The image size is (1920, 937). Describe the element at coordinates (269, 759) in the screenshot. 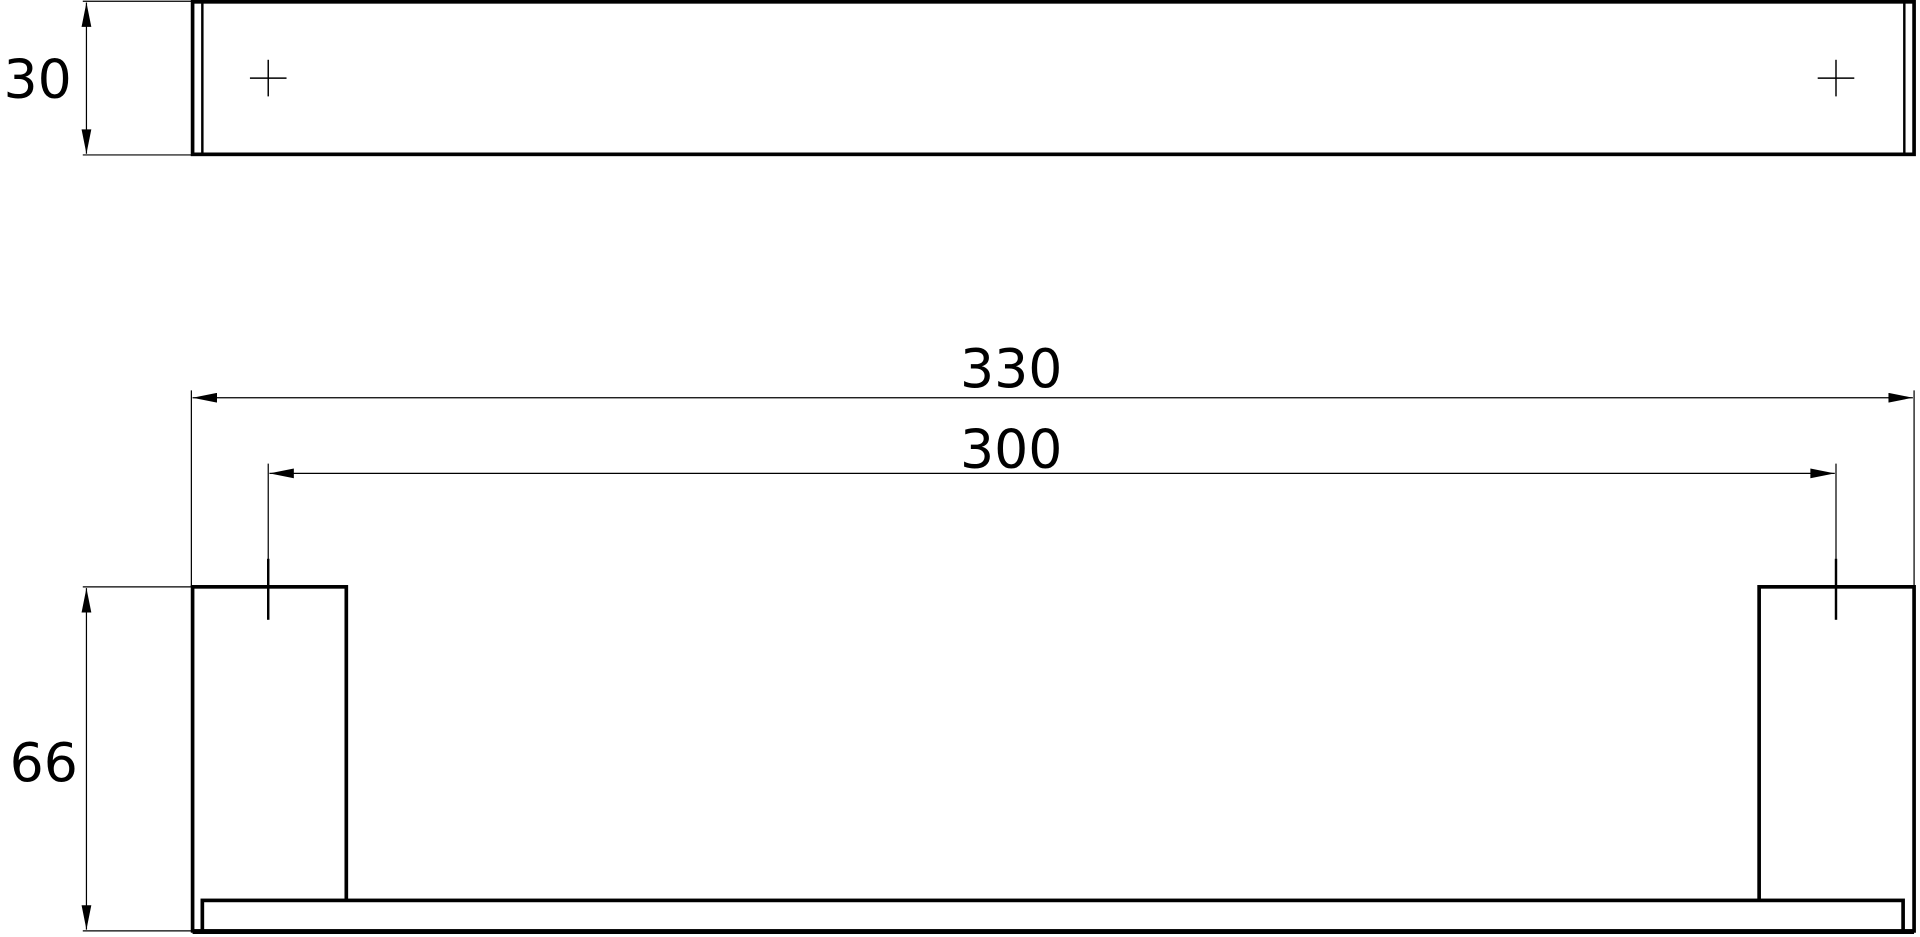

I see `left-bracket` at that location.